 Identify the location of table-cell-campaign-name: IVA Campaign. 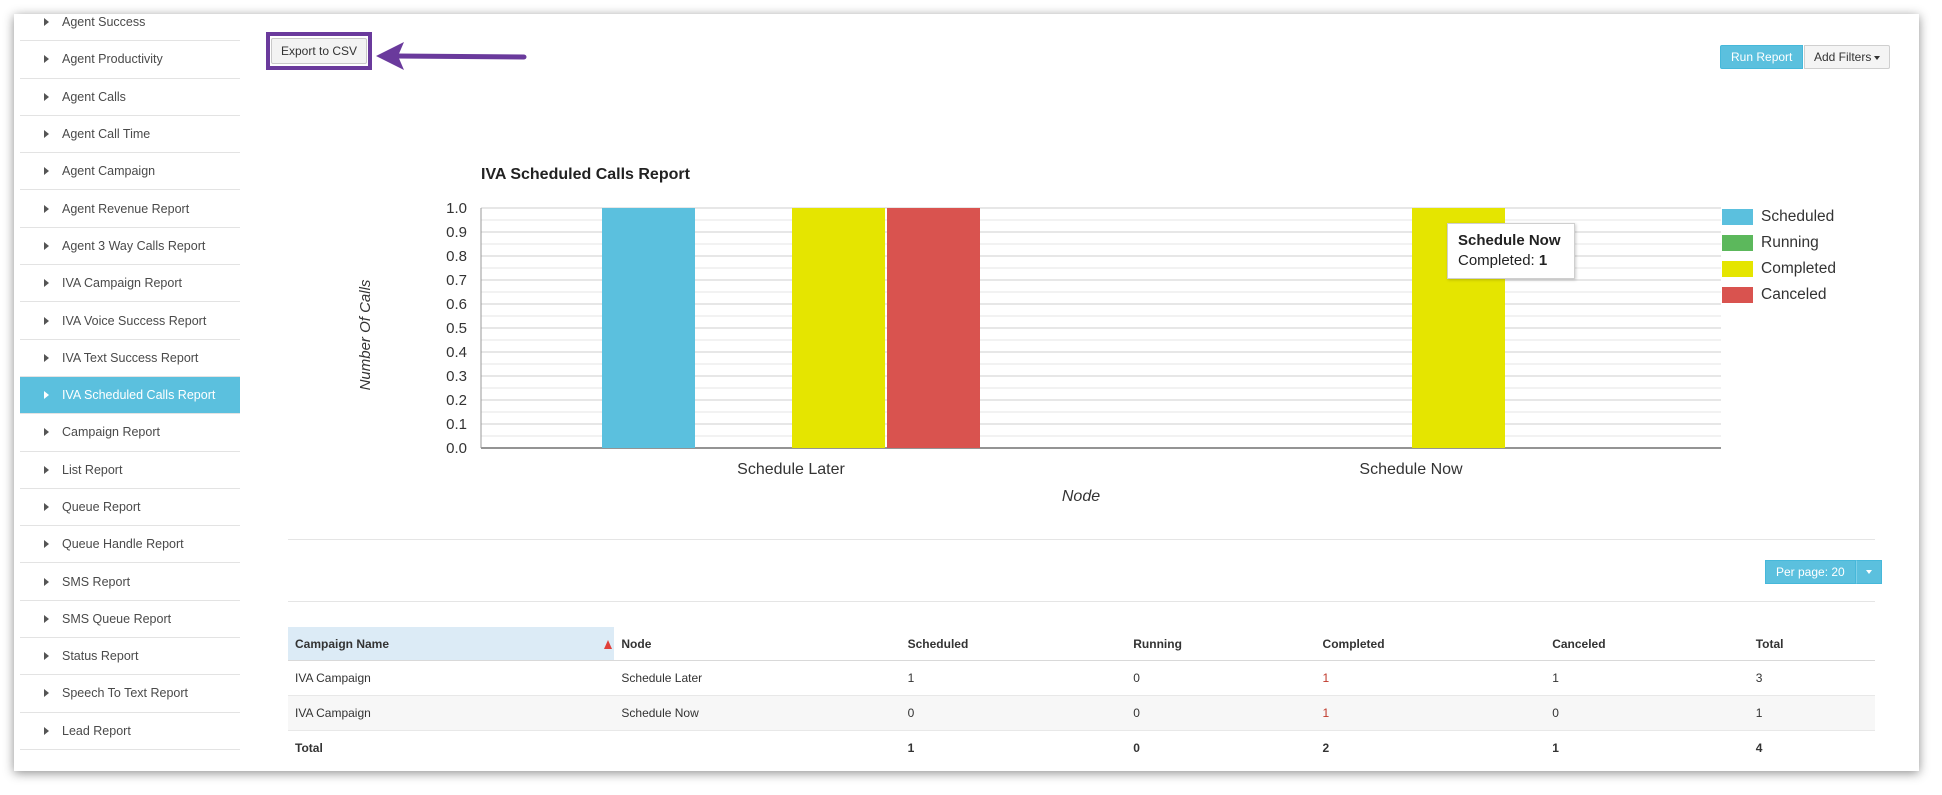
(451, 678).